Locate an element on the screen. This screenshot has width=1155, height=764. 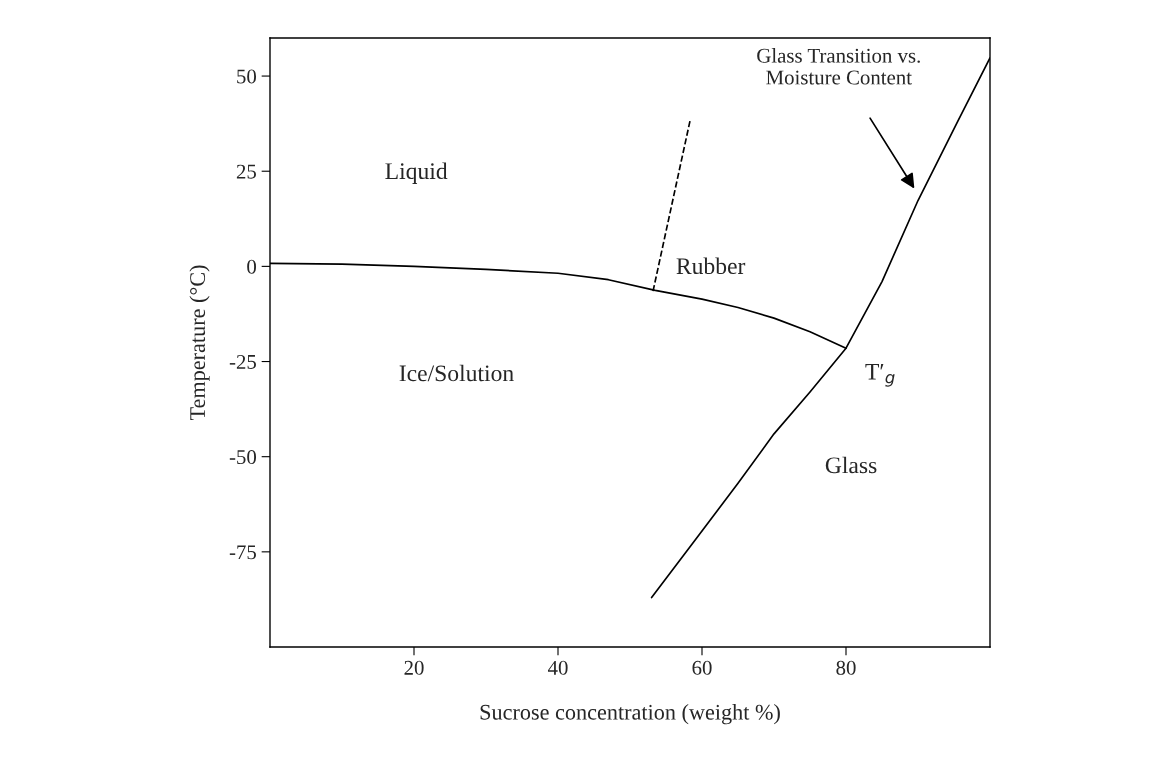
x-axis-title: Sucrose concentration (weight %) is located at coordinates (630, 714).